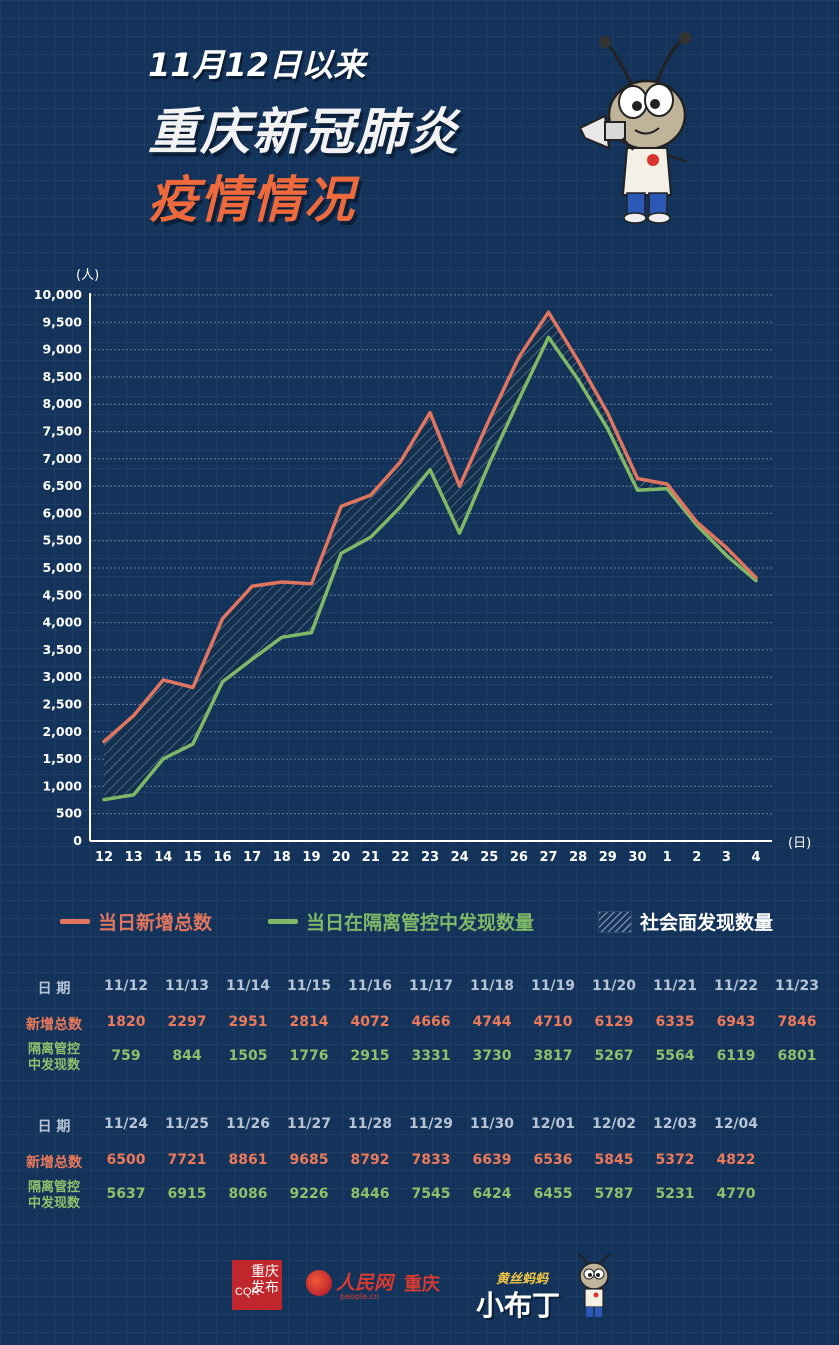  What do you see at coordinates (489, 857) in the screenshot?
I see `x-tick-label: 25` at bounding box center [489, 857].